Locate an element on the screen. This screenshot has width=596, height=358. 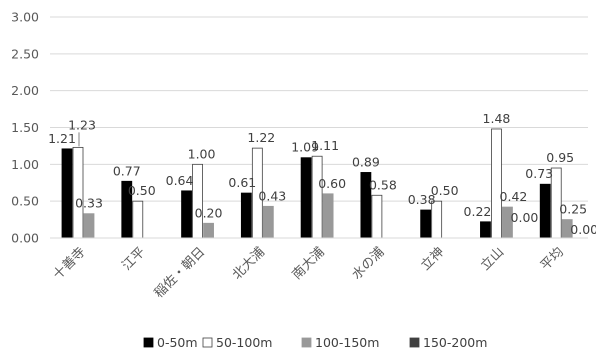
y-tick-label: 0.00 is located at coordinates (25, 238).